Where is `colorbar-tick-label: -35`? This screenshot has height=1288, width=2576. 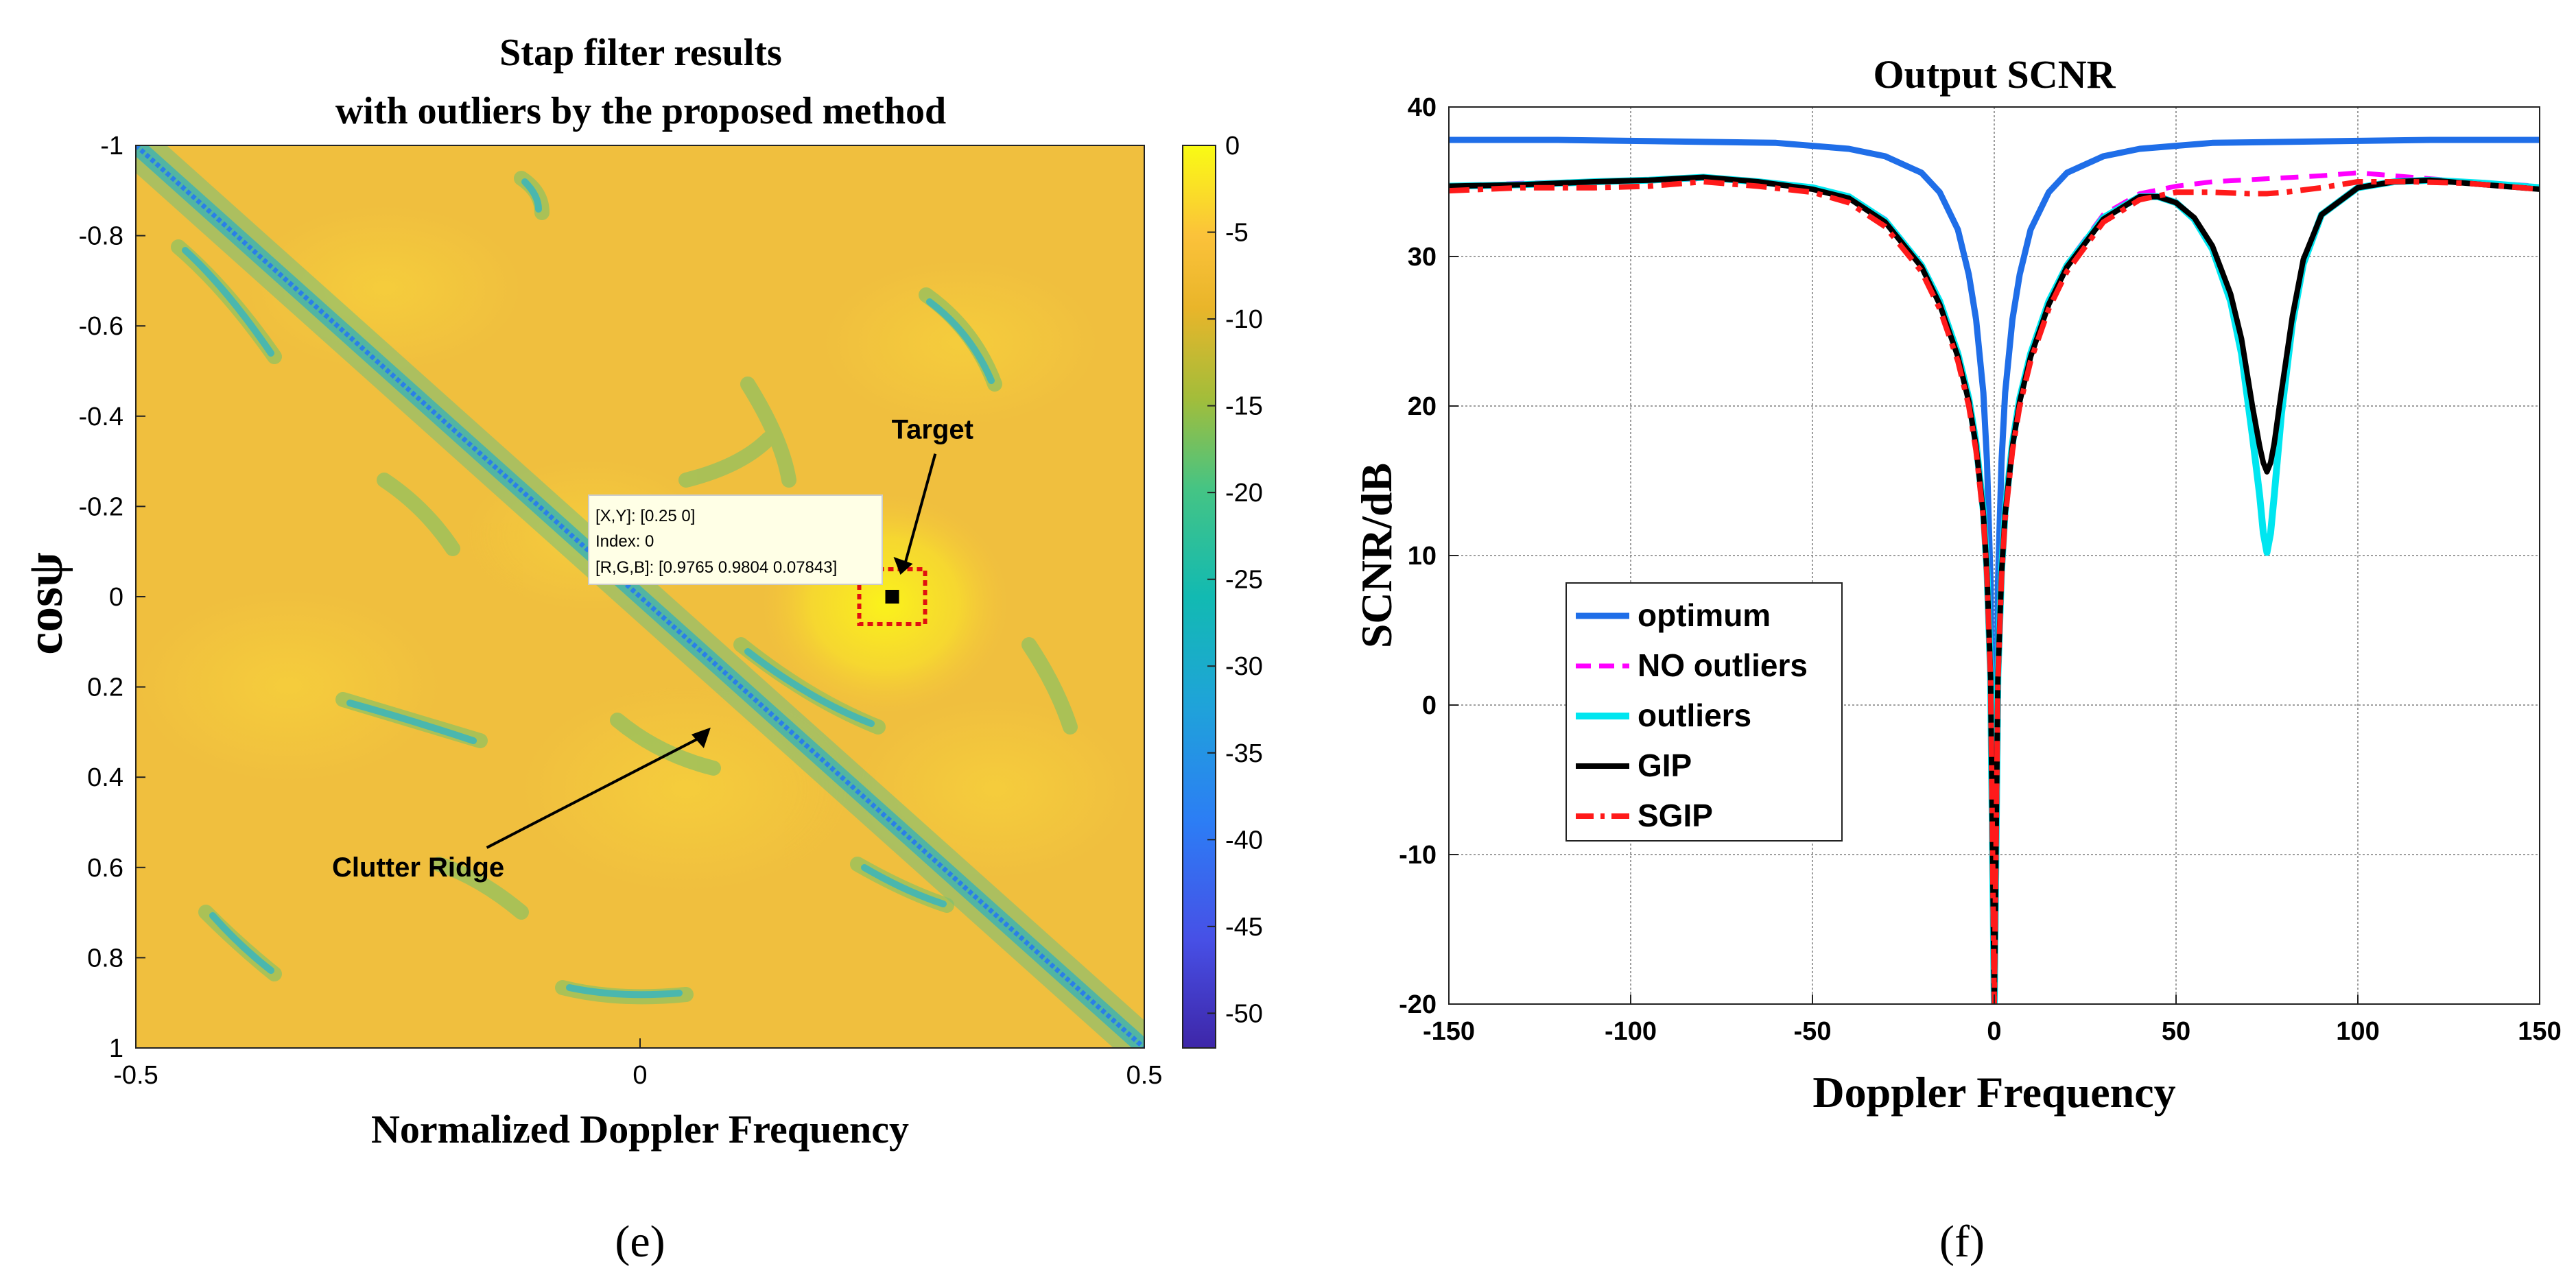 colorbar-tick-label: -35 is located at coordinates (1244, 754).